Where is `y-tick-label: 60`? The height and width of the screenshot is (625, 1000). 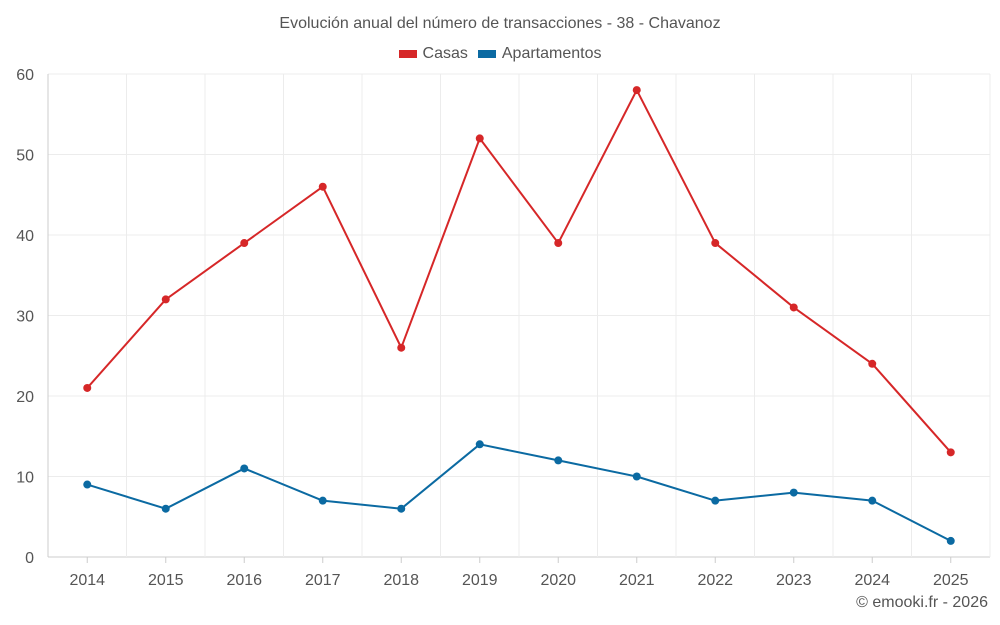
y-tick-label: 60 is located at coordinates (25, 75).